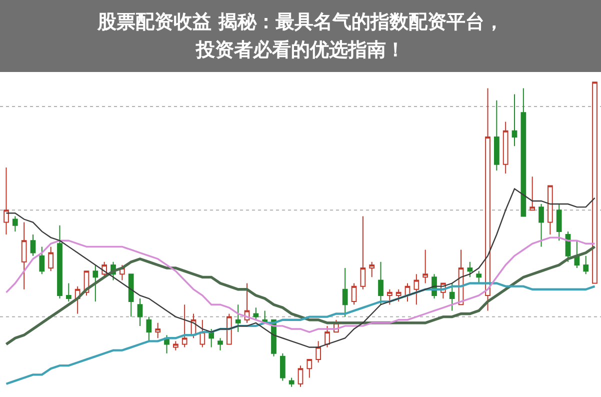 Image resolution: width=601 pixels, height=397 pixels. Describe the element at coordinates (300, 36) in the screenshot. I see `chart-title: 股票配资收益 揭秘：最具名气的指数配资平台，投资者必看的优选指南！` at that location.